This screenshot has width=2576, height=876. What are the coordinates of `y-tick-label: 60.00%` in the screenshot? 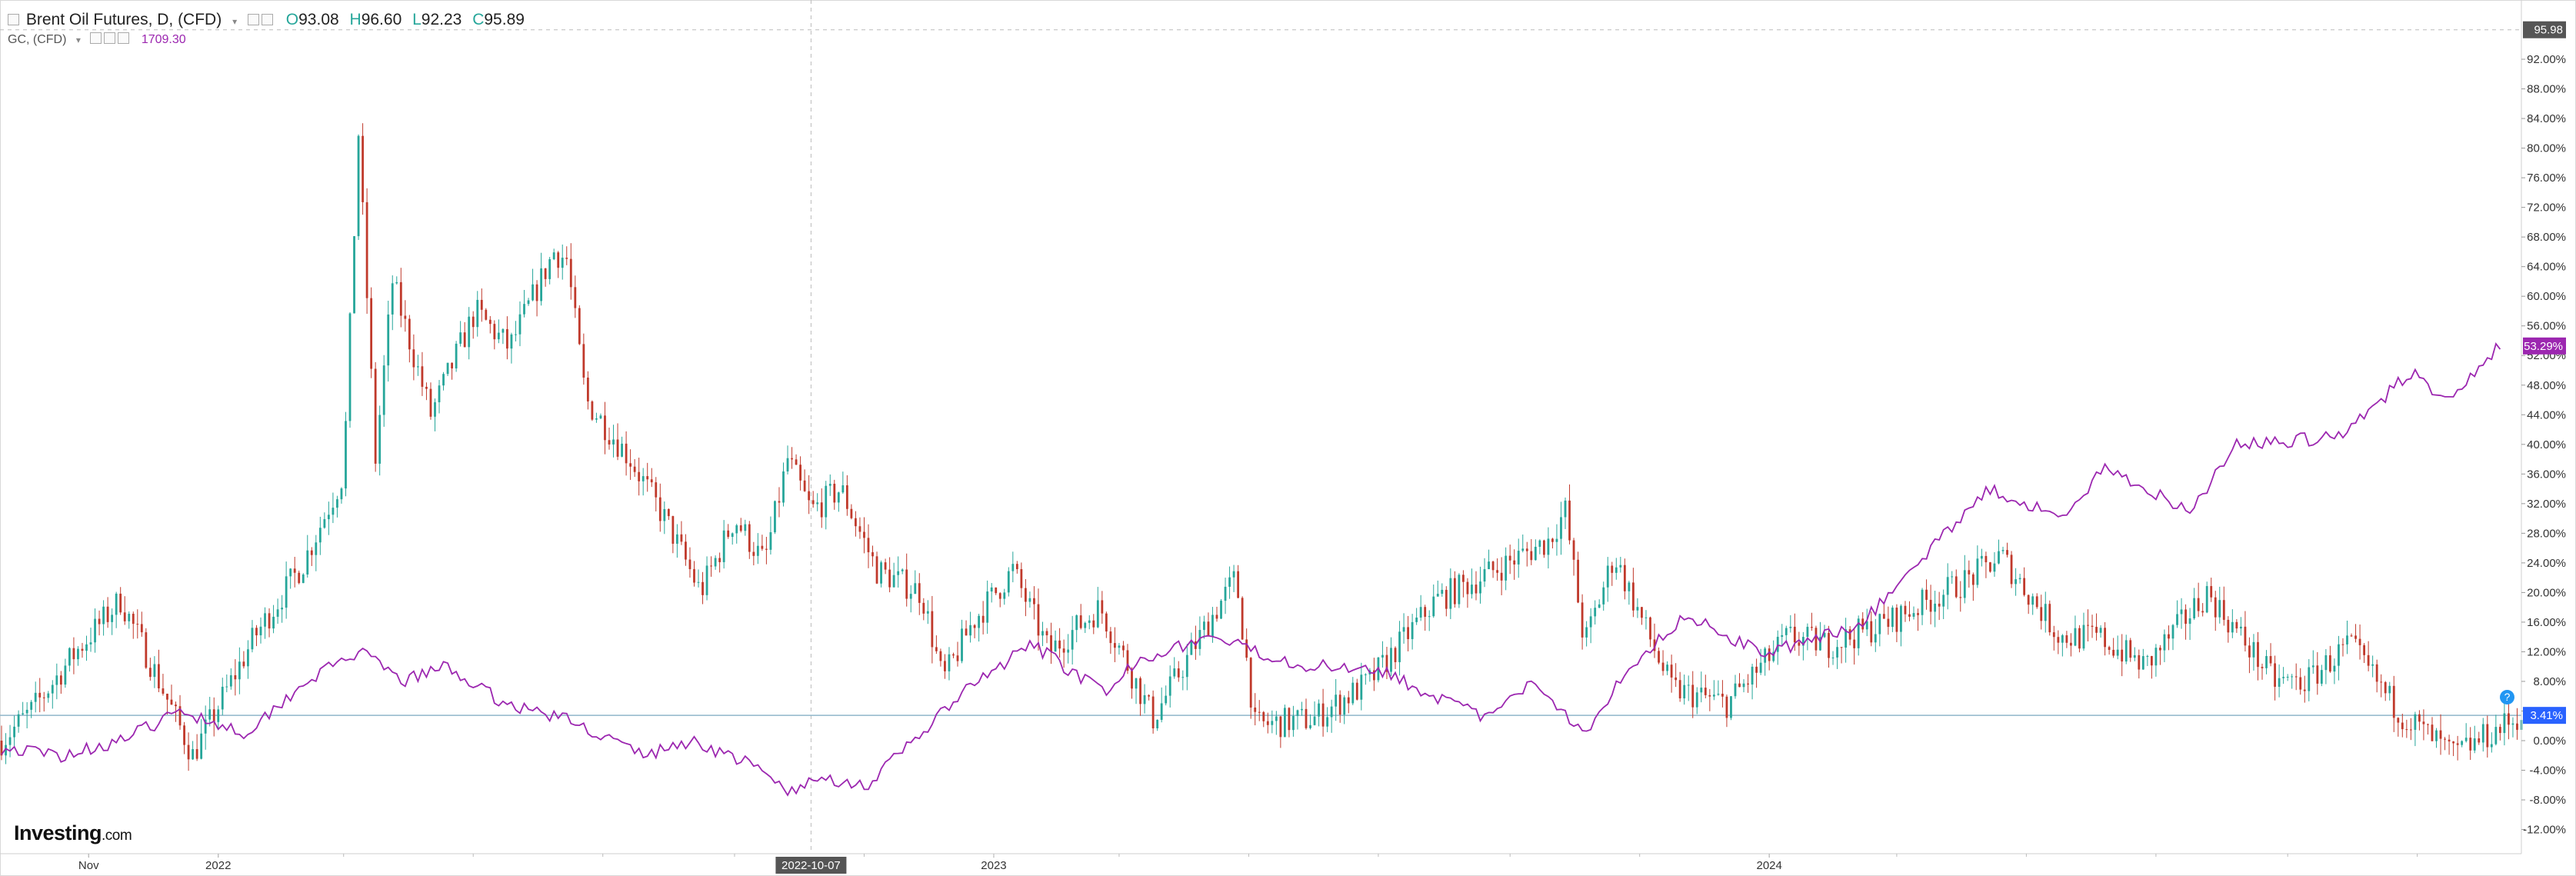 It's located at (2546, 296).